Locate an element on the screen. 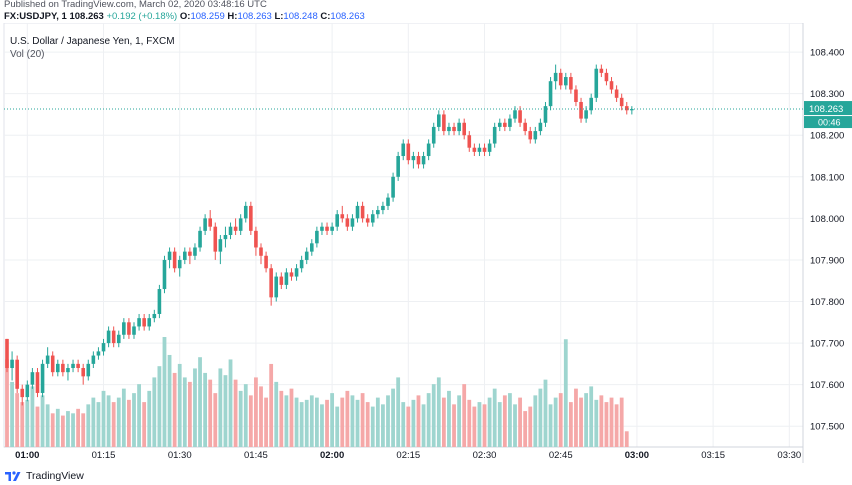 The image size is (852, 485). tradingview-logo-icon is located at coordinates (13, 476).